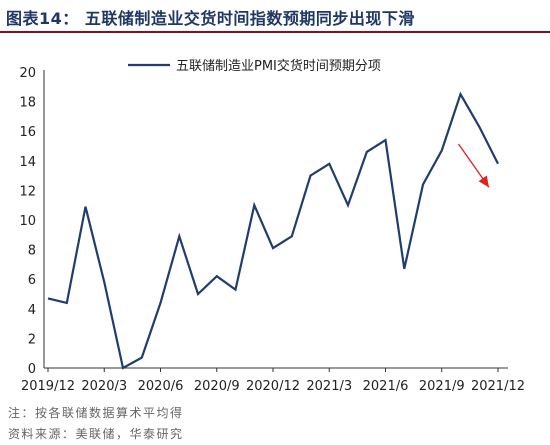 The height and width of the screenshot is (445, 550). I want to click on x-tick-label: 2021/6, so click(386, 386).